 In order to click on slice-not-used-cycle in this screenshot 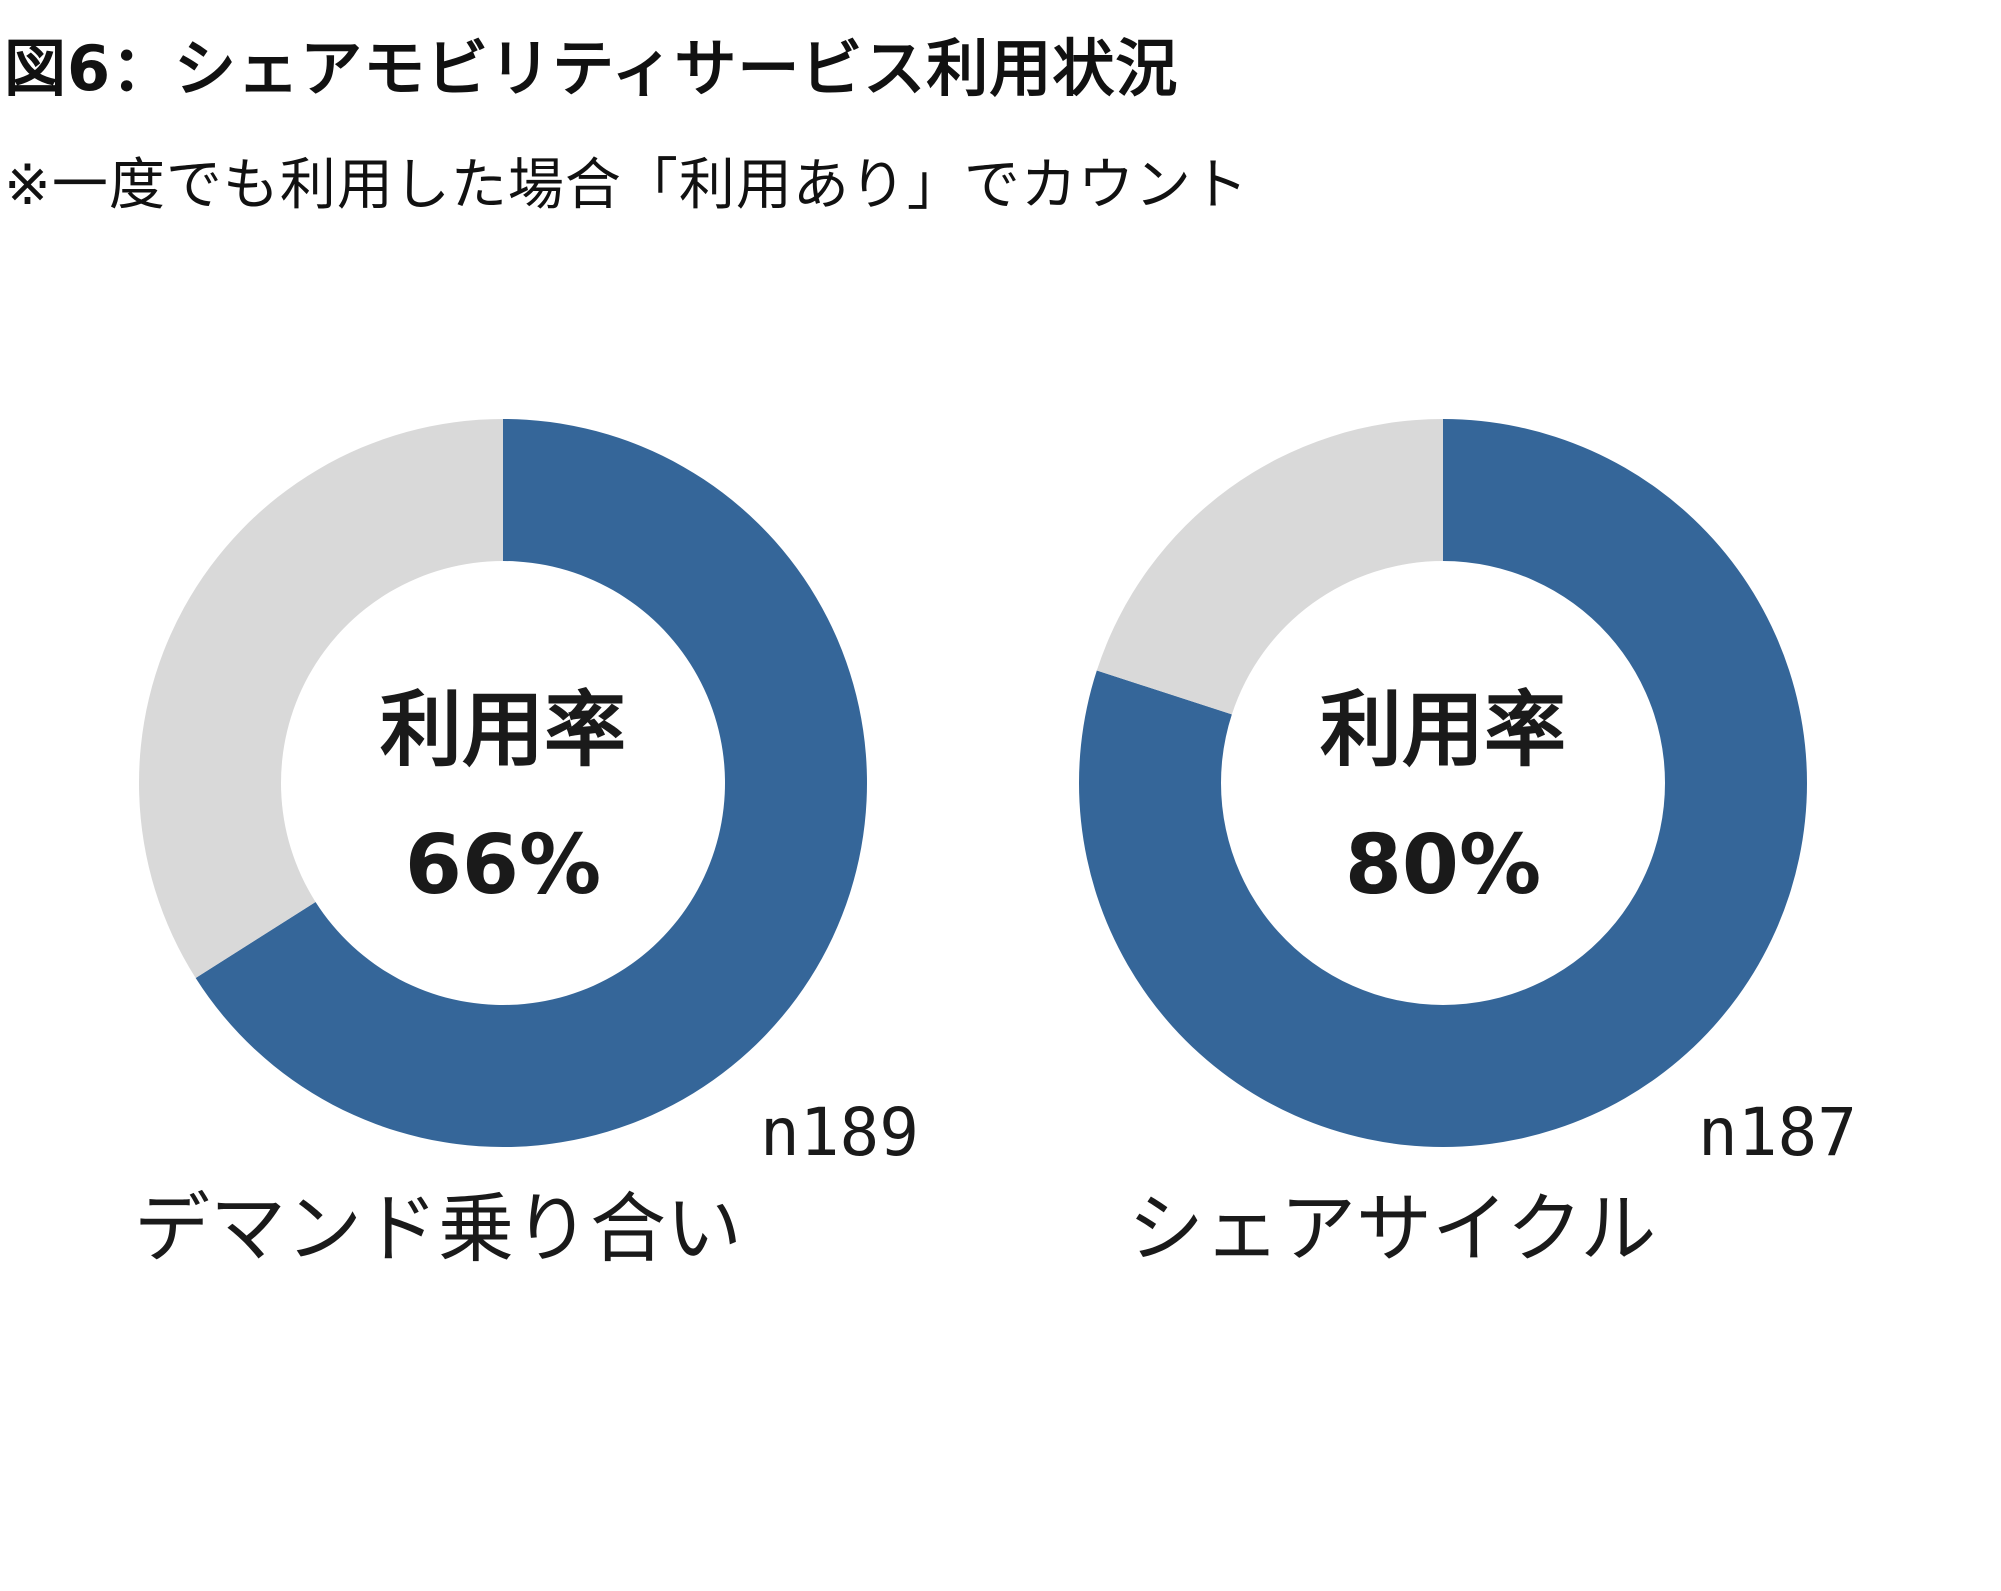, I will do `click(1269, 567)`.